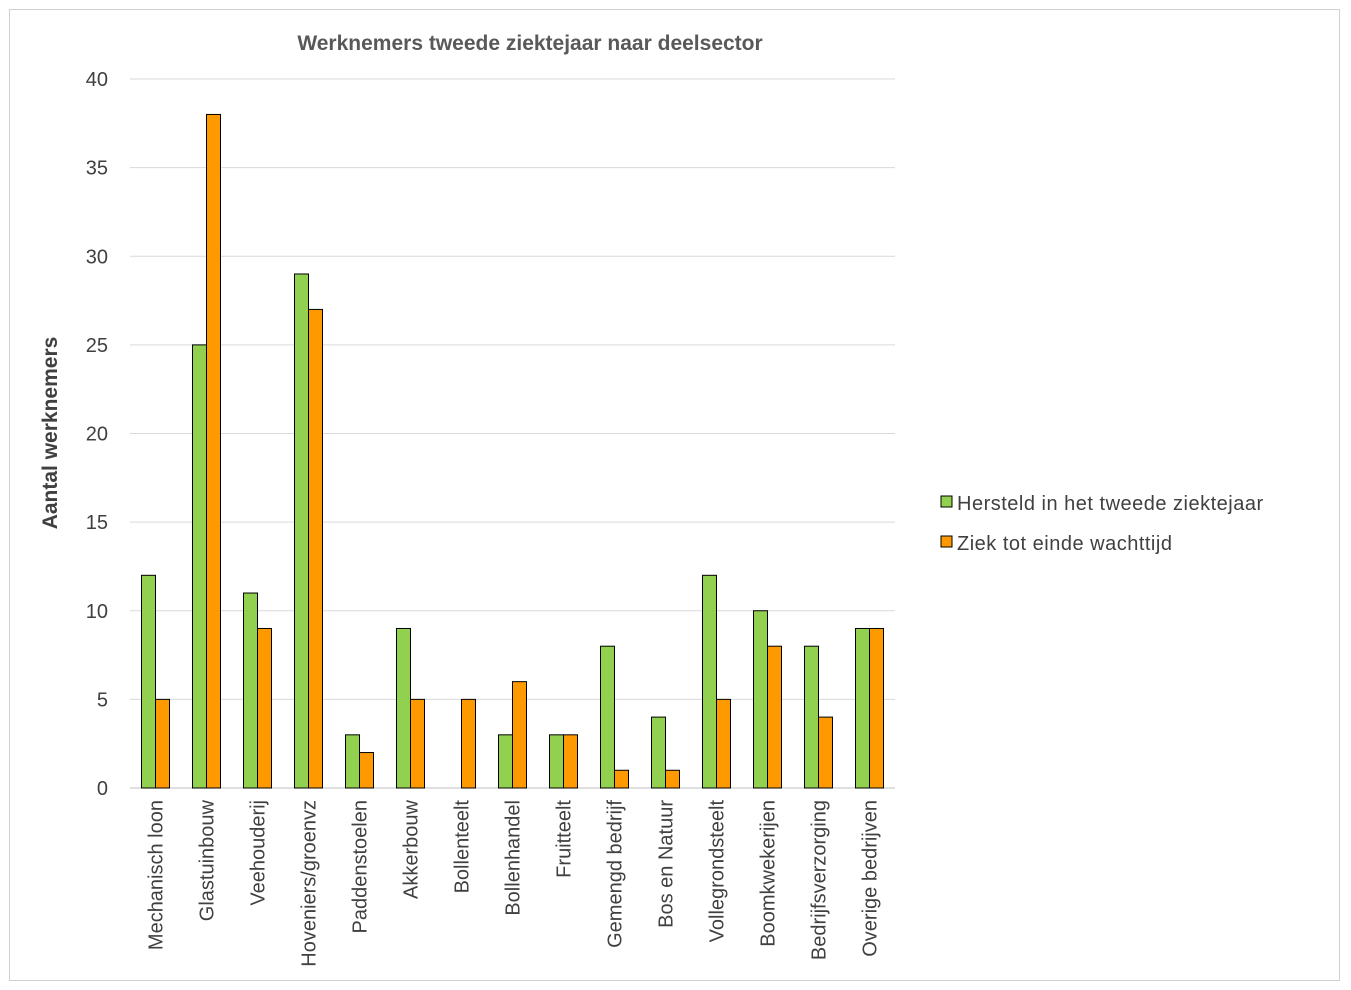 This screenshot has width=1351, height=990. Describe the element at coordinates (97, 612) in the screenshot. I see `y-tick-label: 10` at that location.